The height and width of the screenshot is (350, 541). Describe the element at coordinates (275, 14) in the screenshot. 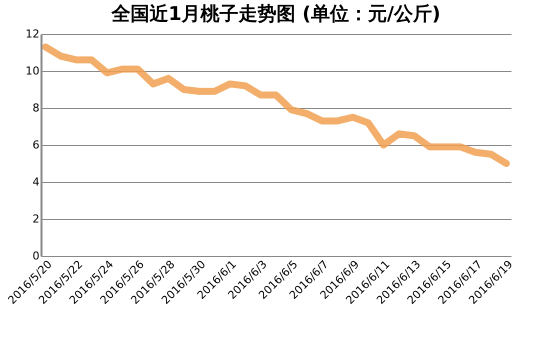

I see `chart-title: 全国近1月桃子走势图 (单位：元/公斤)` at that location.